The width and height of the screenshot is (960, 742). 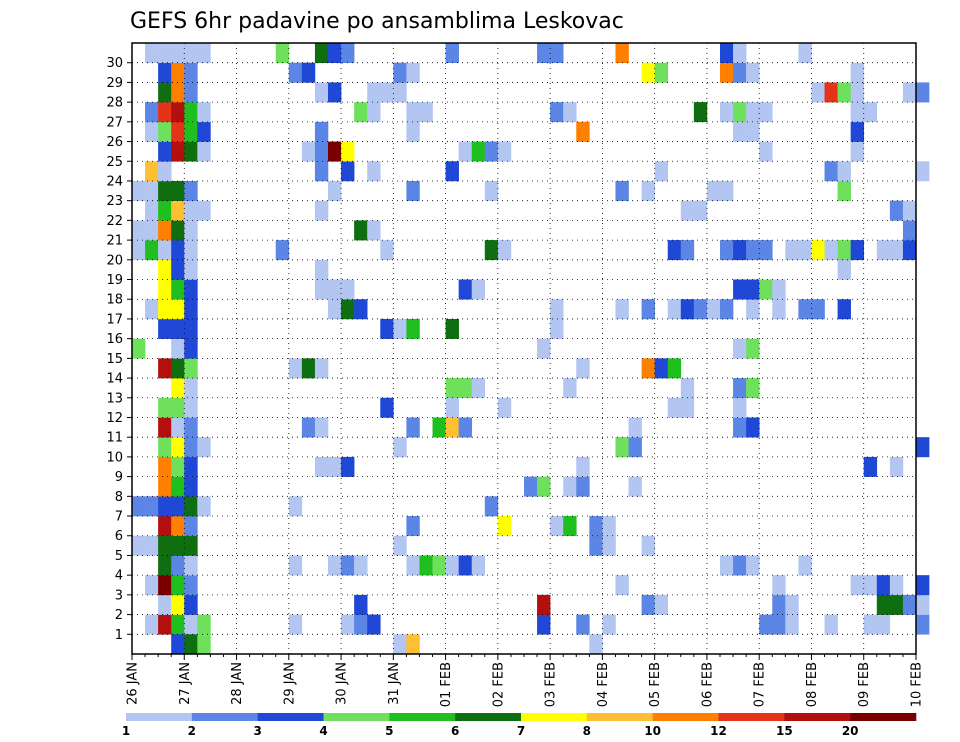 I want to click on y-tick-label: 16, so click(x=114, y=339).